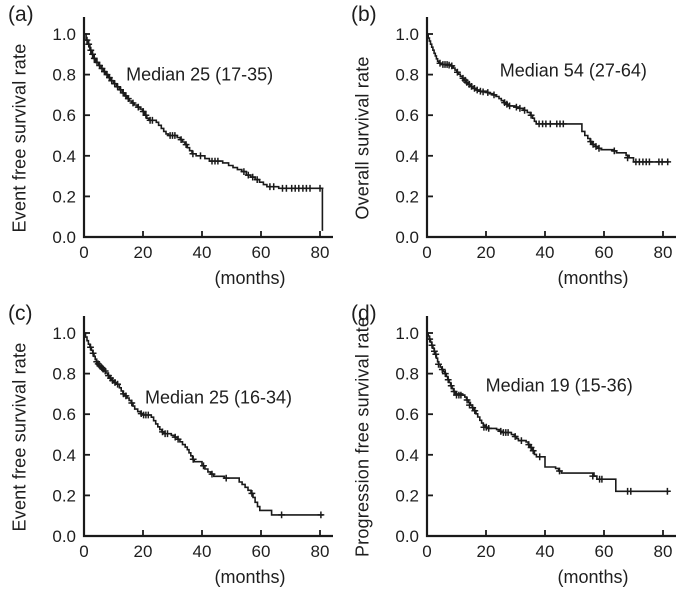 Image resolution: width=685 pixels, height=598 pixels. Describe the element at coordinates (218, 397) in the screenshot. I see `median-annotation: Median 25 (16-34)` at that location.